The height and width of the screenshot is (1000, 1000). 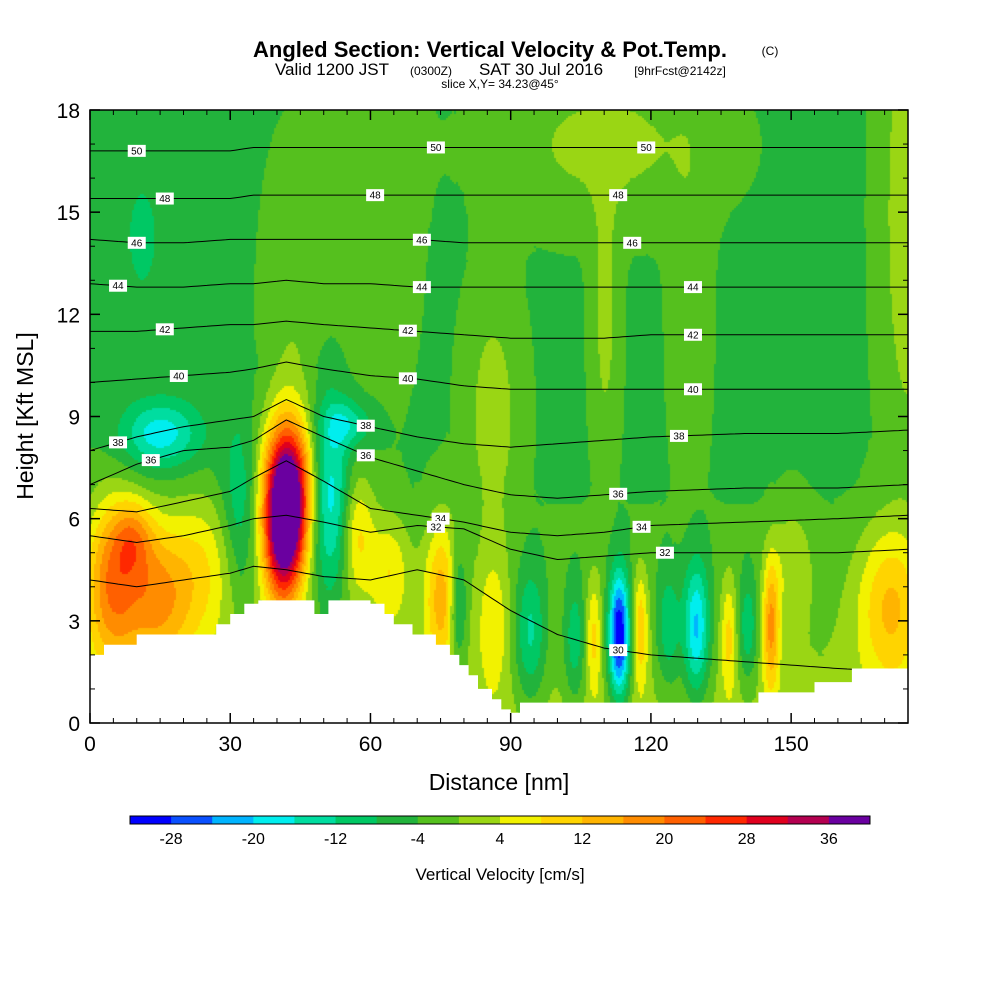 What do you see at coordinates (25, 415) in the screenshot?
I see `y-axis-label: Height [Kft MSL]` at bounding box center [25, 415].